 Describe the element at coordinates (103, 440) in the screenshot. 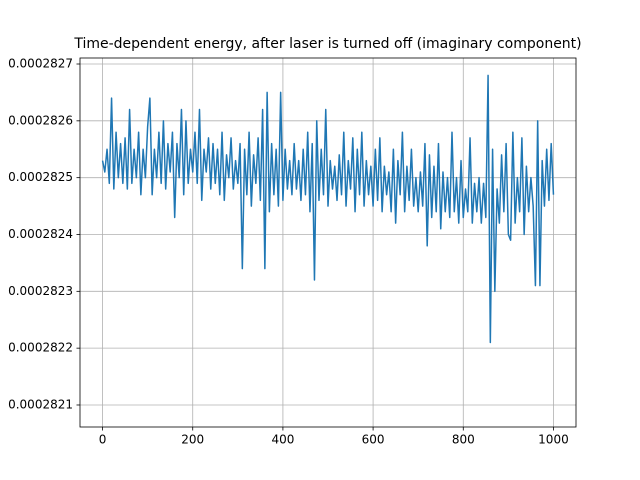

I see `x-tick-label: 0` at that location.